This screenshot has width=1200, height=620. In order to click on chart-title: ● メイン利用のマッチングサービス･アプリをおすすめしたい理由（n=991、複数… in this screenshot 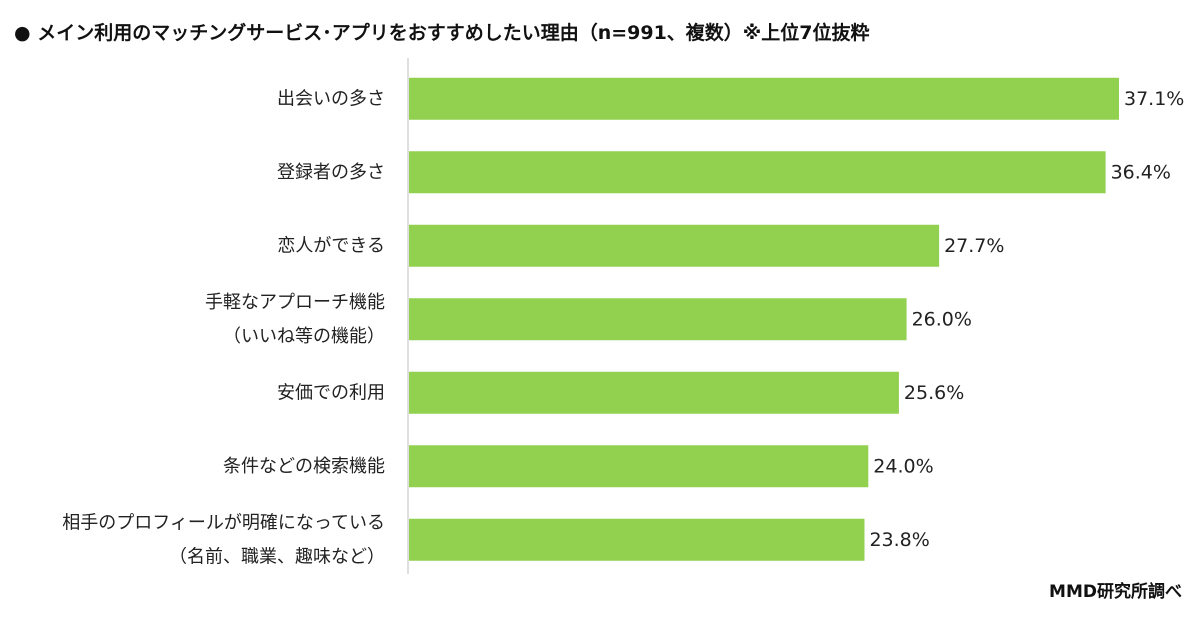, I will do `click(442, 33)`.